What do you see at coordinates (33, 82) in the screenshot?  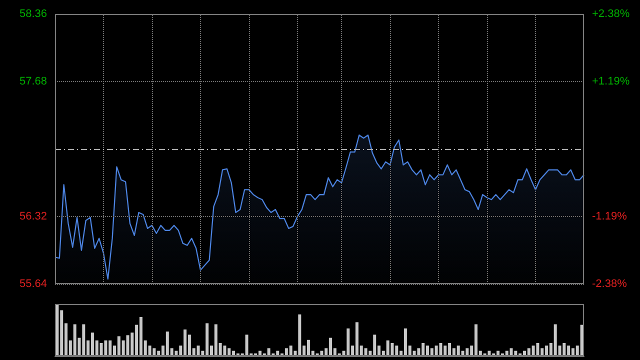 I see `y-tick-label: 57.68` at bounding box center [33, 82].